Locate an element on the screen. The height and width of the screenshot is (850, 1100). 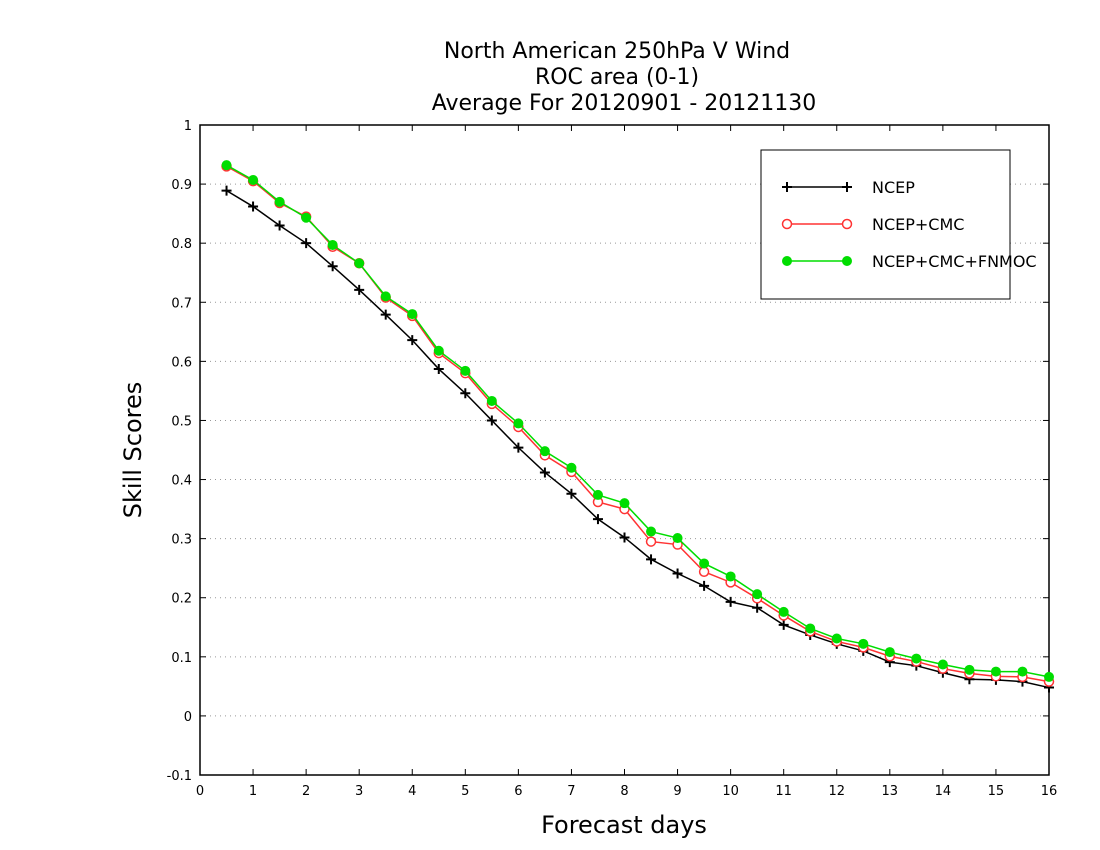
y-tick-label: -0.1 is located at coordinates (179, 776).